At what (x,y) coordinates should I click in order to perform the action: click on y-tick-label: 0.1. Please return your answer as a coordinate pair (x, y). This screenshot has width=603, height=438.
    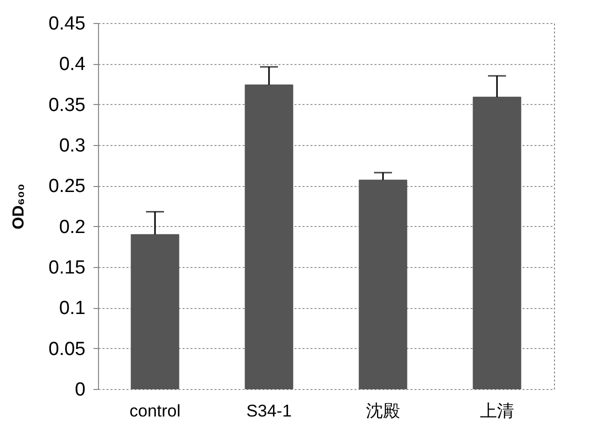
    Looking at the image, I should click on (72, 309).